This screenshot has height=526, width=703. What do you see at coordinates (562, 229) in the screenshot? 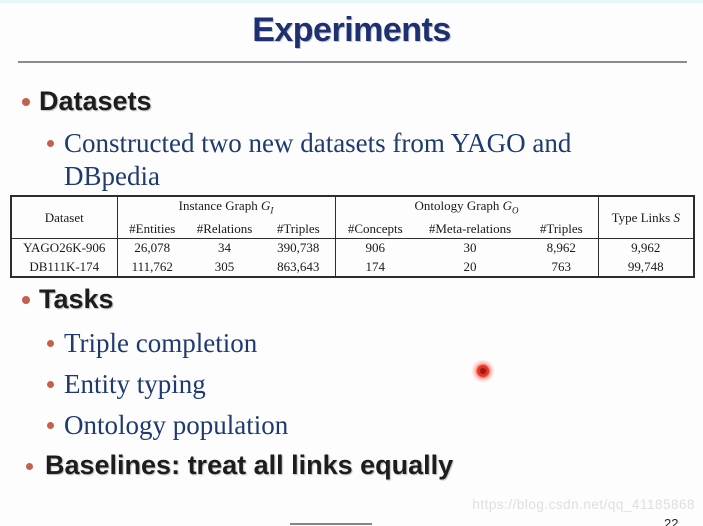
I see `col-header-ontology-triples: #Triples` at bounding box center [562, 229].